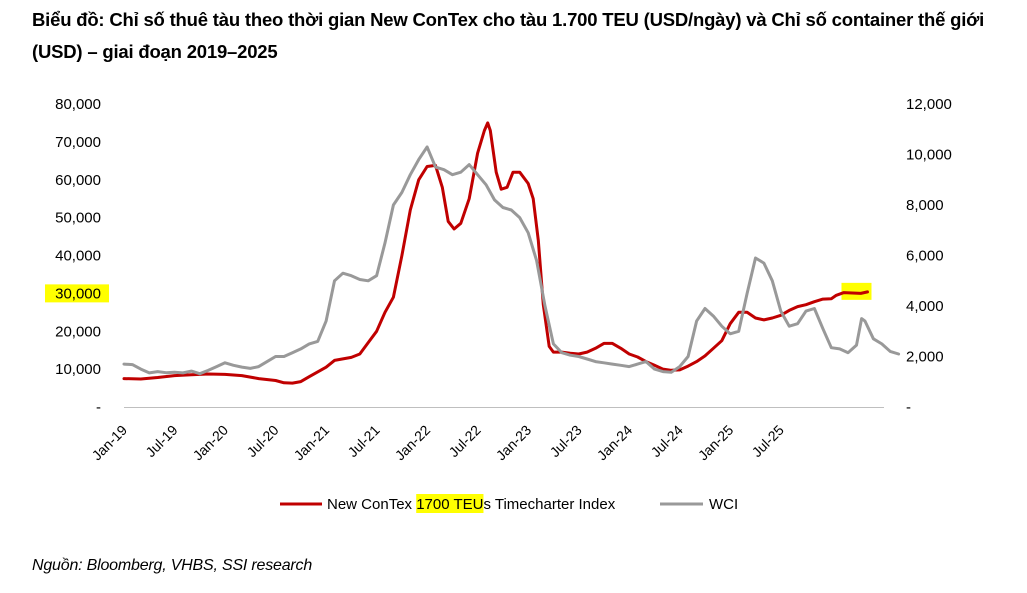 The height and width of the screenshot is (593, 1027). I want to click on right-tick-label: 8,000, so click(925, 205).